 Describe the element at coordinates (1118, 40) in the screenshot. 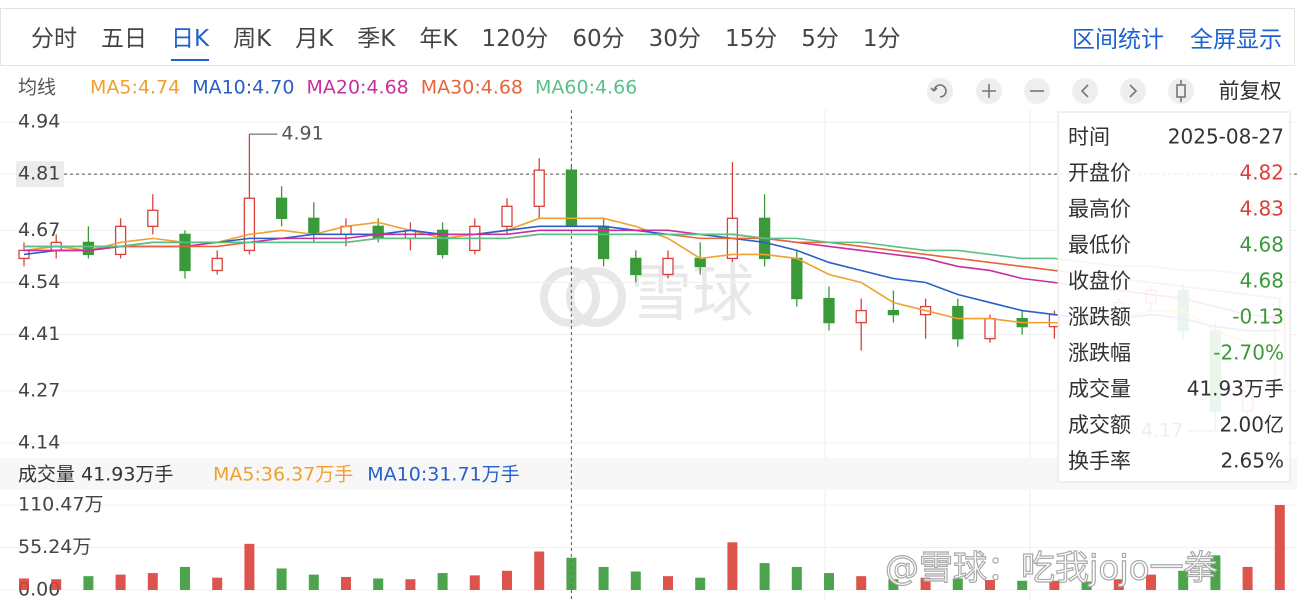

I see `tool-button: 区间统计` at that location.